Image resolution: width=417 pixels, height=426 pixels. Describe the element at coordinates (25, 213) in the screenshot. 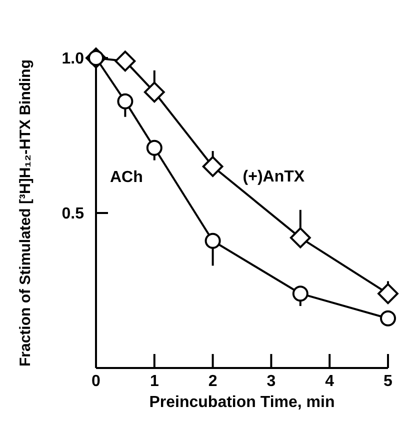

I see `y-axis-title: Fraction of Stimulated [³H]H₁₂-HTX Binding` at that location.